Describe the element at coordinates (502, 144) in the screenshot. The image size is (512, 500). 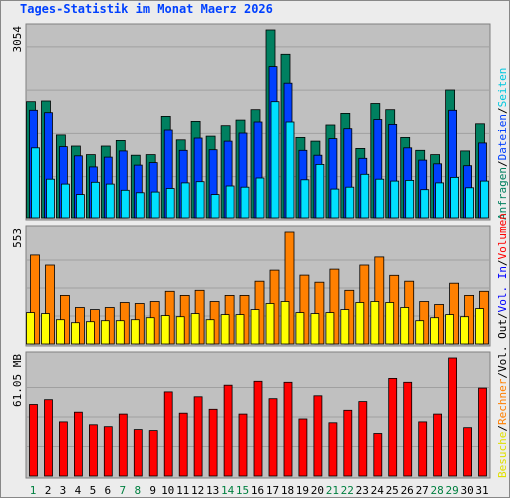
I see `legend-top: Anfragen/Dateien/Seiten` at that location.